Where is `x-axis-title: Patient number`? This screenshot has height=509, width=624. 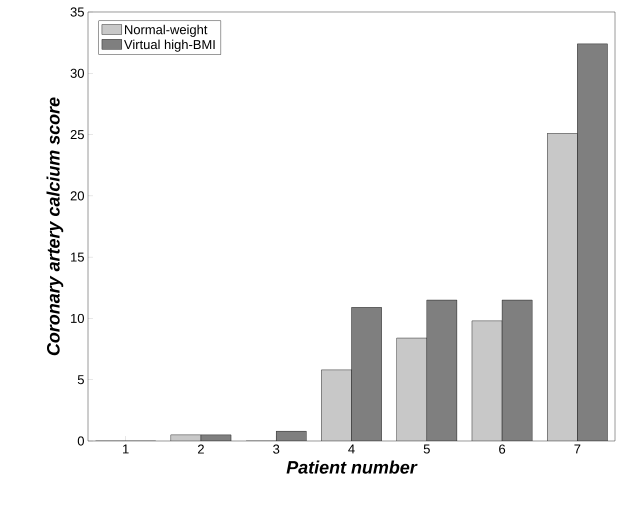
x-axis-title: Patient number is located at coordinates (352, 467).